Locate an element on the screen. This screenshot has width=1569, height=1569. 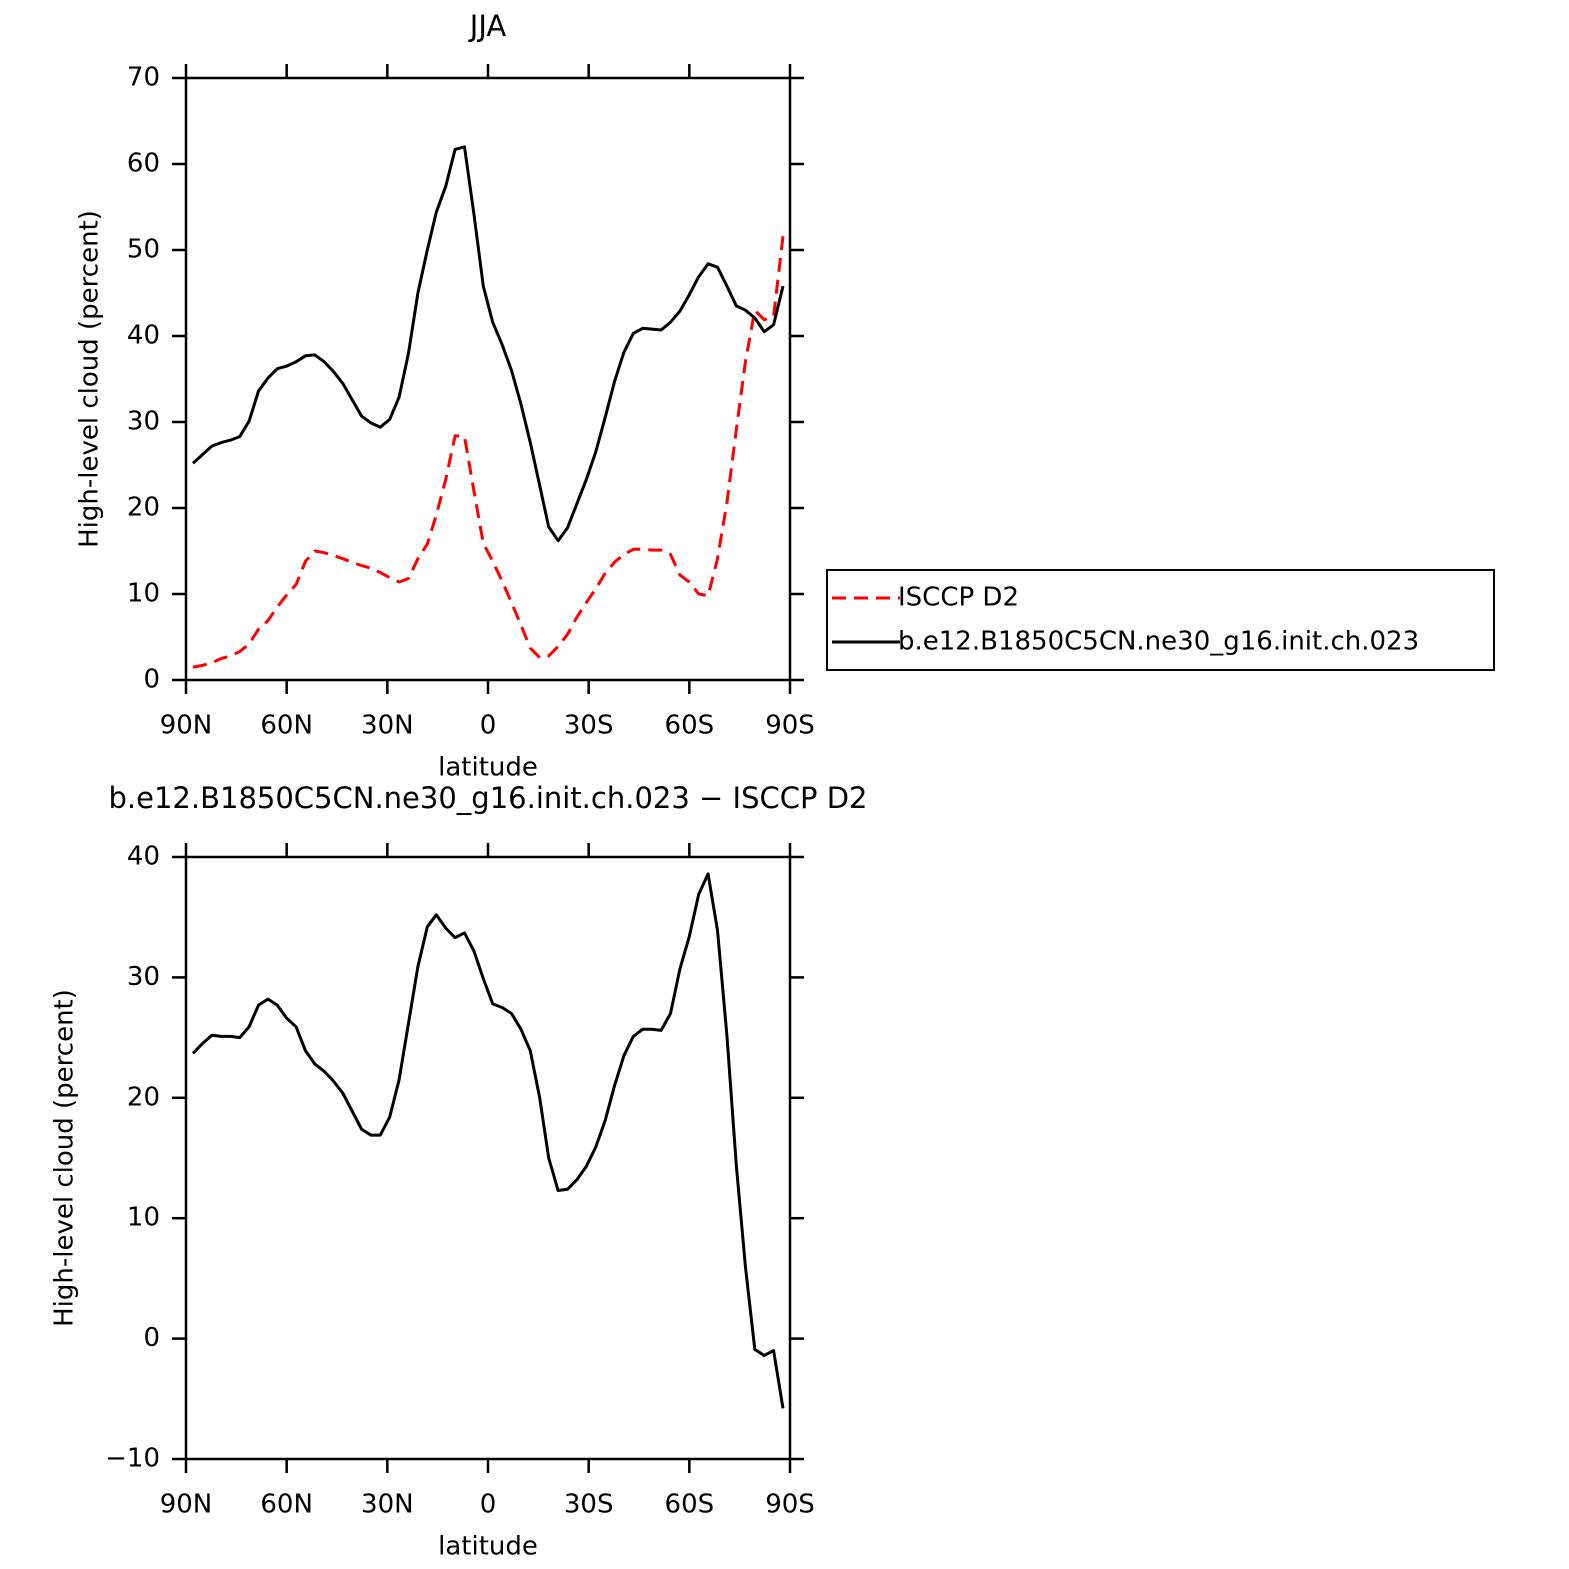
y-tick-label: 60 is located at coordinates (143, 164).